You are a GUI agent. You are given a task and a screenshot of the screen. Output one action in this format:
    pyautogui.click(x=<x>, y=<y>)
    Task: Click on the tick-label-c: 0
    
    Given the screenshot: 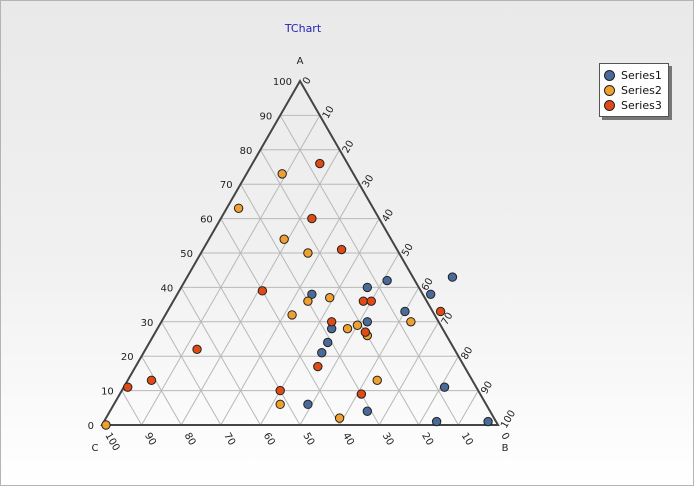 What is the action you would take?
    pyautogui.click(x=504, y=436)
    